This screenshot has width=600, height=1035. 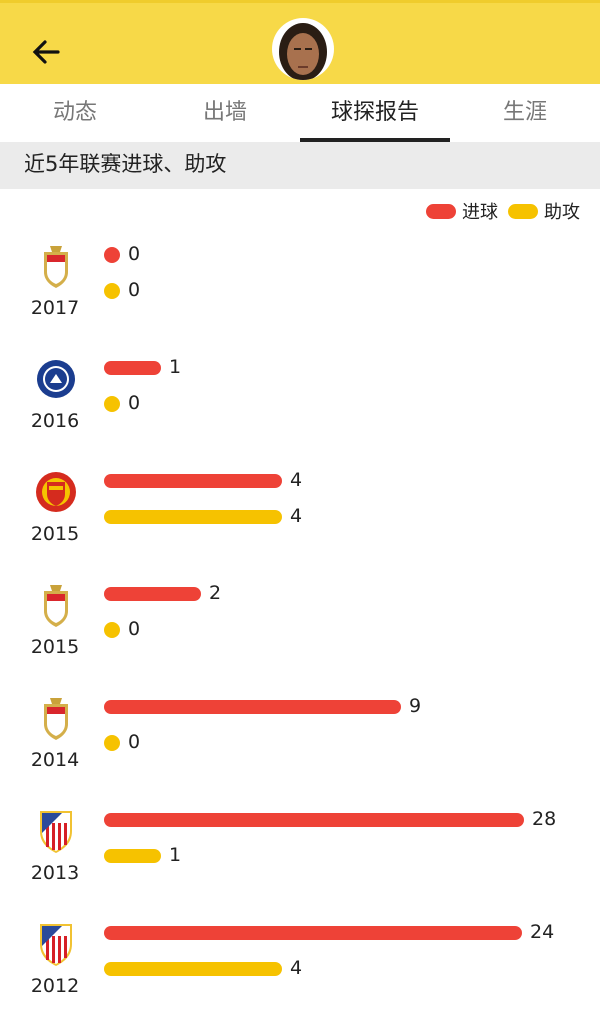 I want to click on player-avatar, so click(x=303, y=49).